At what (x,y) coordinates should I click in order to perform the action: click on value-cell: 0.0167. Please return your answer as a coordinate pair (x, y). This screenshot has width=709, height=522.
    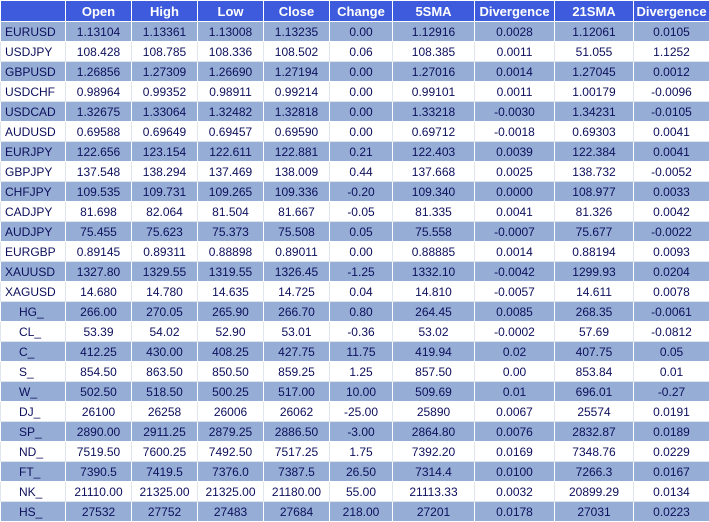
    Looking at the image, I should click on (671, 472).